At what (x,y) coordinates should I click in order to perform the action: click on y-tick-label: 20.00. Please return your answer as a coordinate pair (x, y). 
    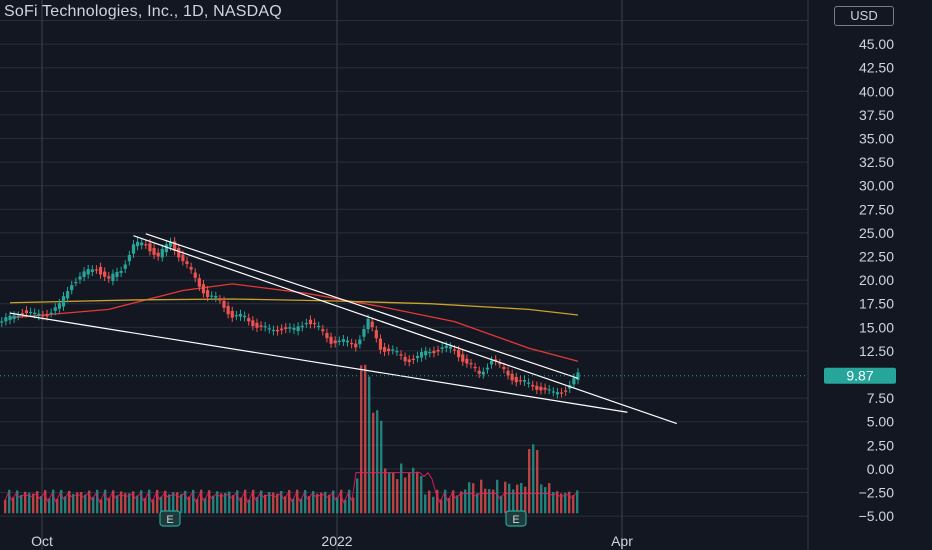
    Looking at the image, I should click on (876, 280).